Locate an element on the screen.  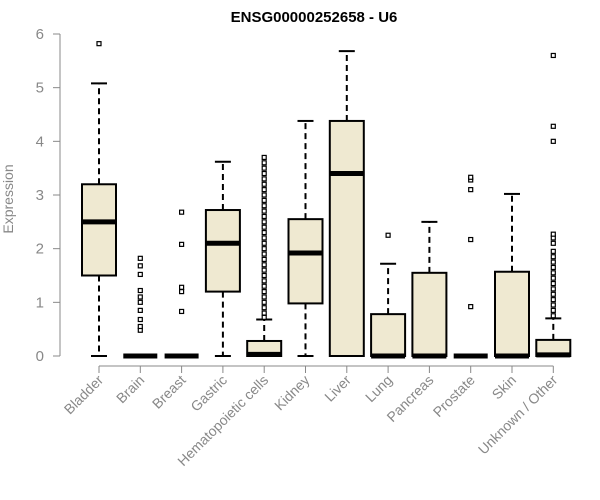
x-tick-label: Lung is located at coordinates (378, 388).